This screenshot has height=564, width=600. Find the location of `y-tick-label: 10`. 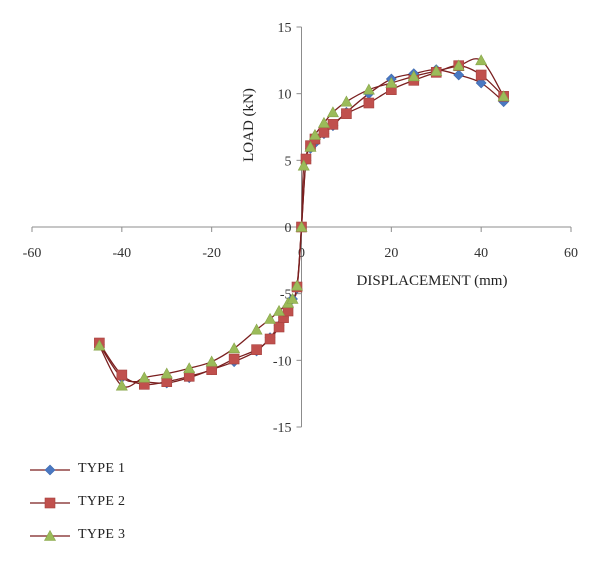

y-tick-label: 10 is located at coordinates (285, 95).